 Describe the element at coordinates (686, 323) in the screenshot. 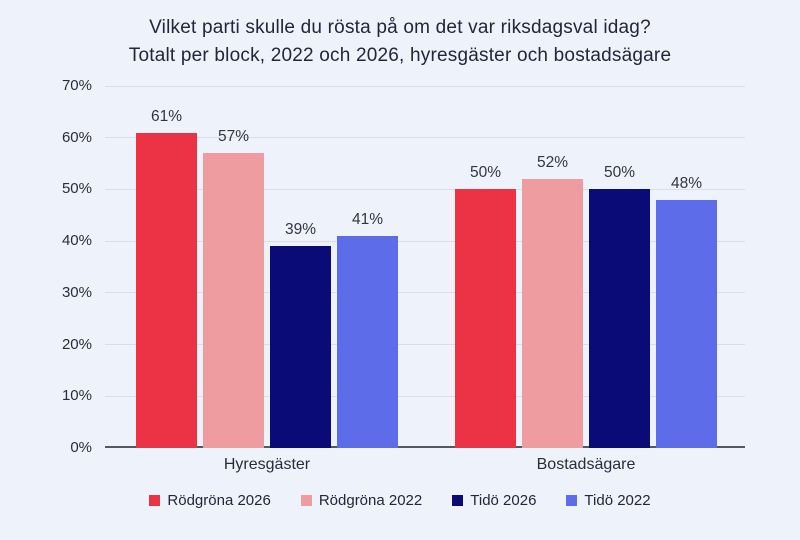

I see `bar-tid-2022-bostadsägare` at that location.